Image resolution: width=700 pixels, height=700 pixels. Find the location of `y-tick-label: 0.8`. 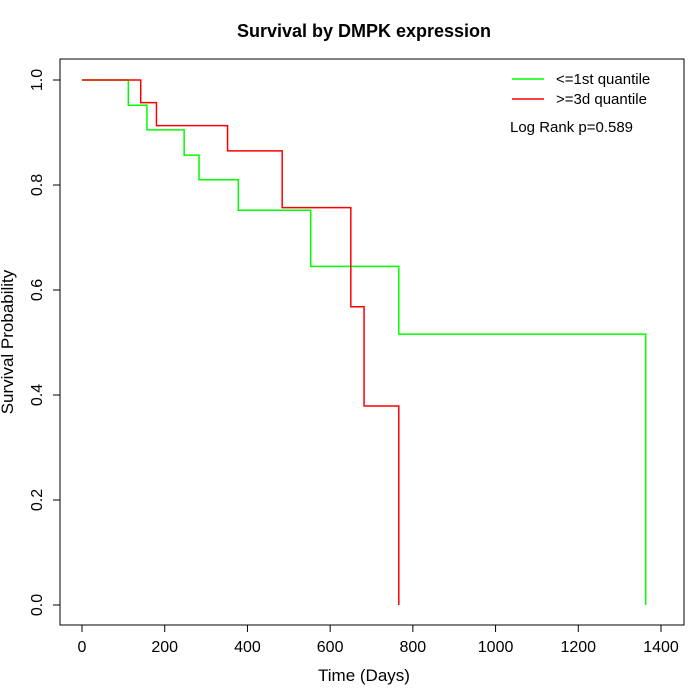

y-tick-label: 0.8 is located at coordinates (37, 185).